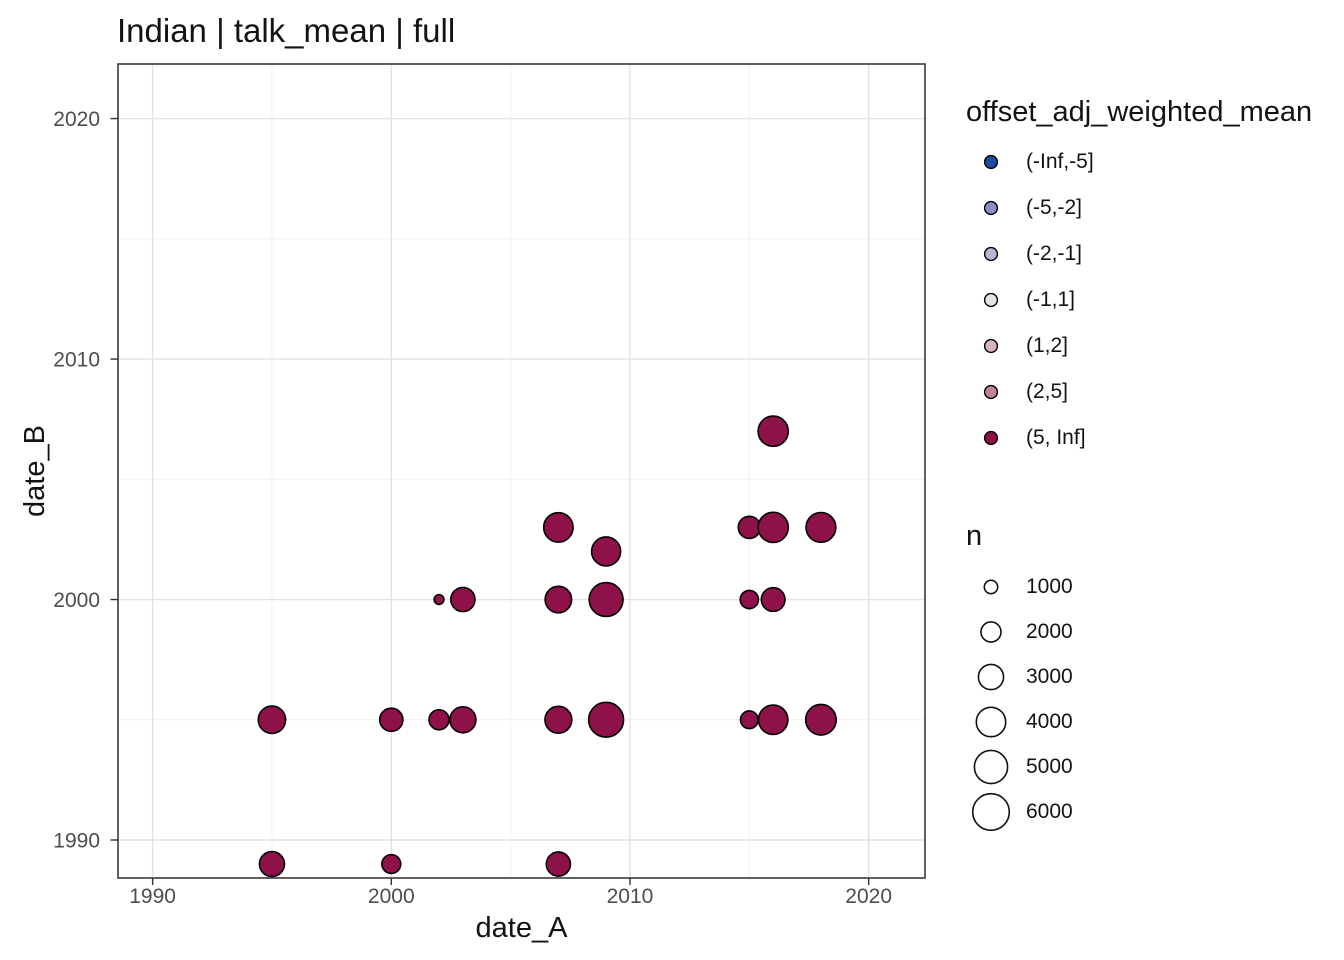  Describe the element at coordinates (1049, 631) in the screenshot. I see `size-legend-label: 2000` at that location.